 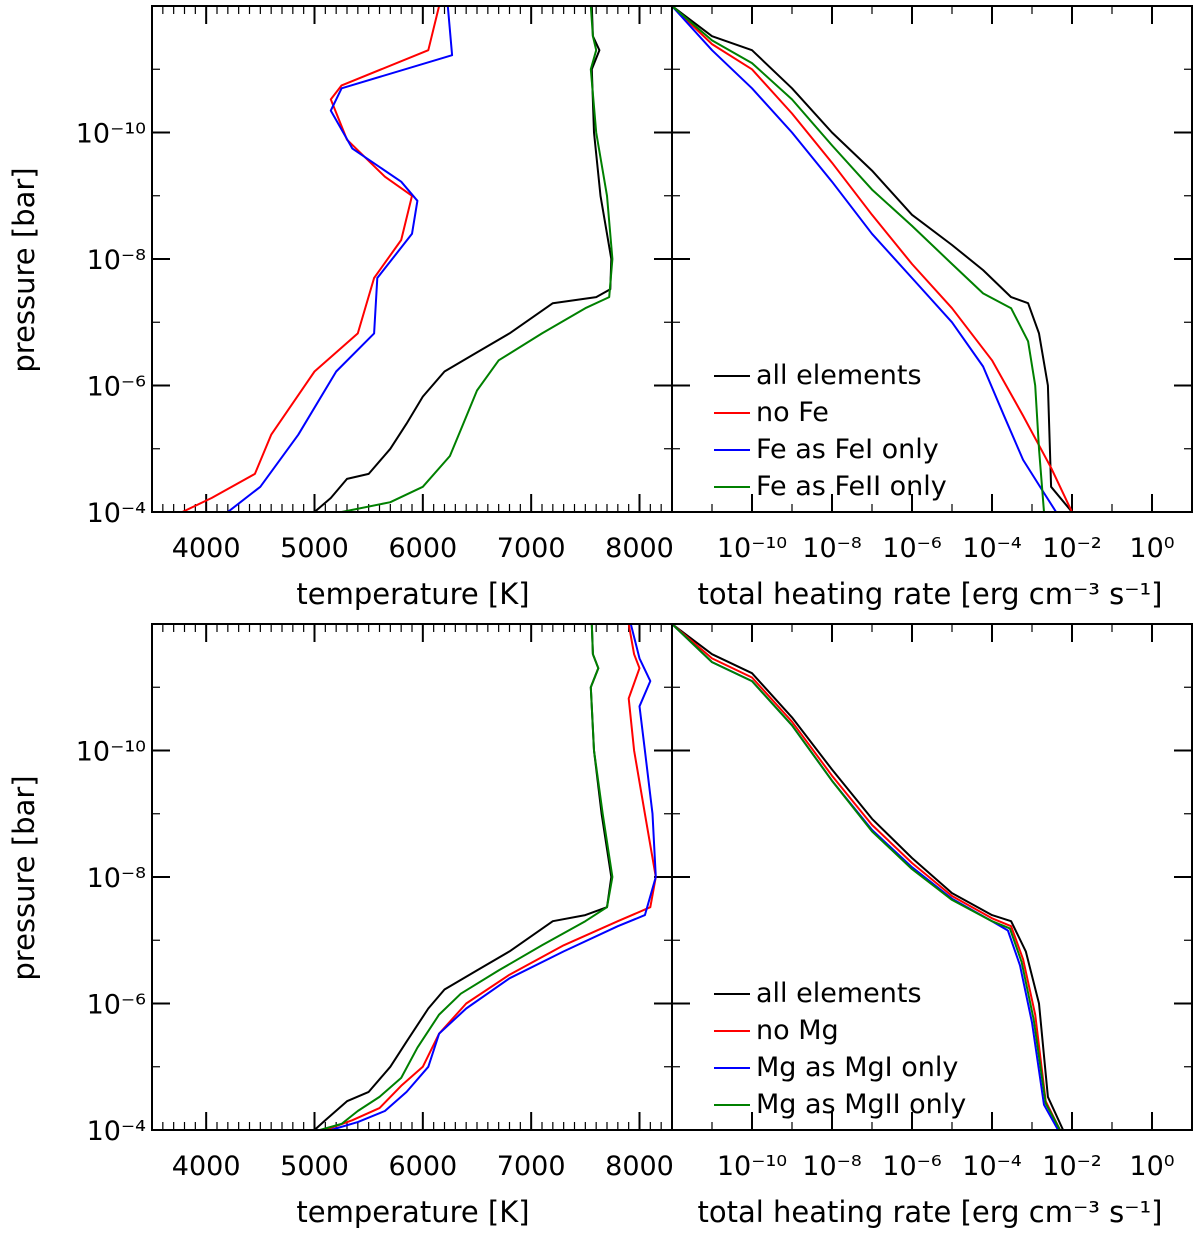 I want to click on legend-label: no Fe, so click(x=792, y=412).